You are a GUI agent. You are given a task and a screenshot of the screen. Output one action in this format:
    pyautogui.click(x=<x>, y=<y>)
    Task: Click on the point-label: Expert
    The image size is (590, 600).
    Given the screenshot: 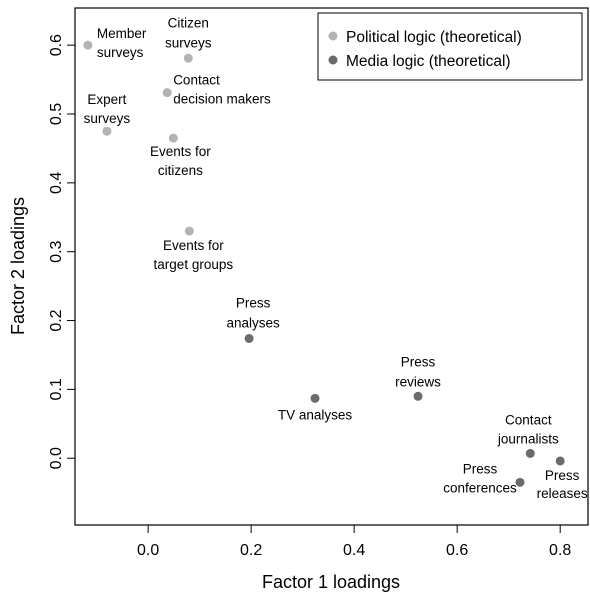 What is the action you would take?
    pyautogui.click(x=106, y=99)
    